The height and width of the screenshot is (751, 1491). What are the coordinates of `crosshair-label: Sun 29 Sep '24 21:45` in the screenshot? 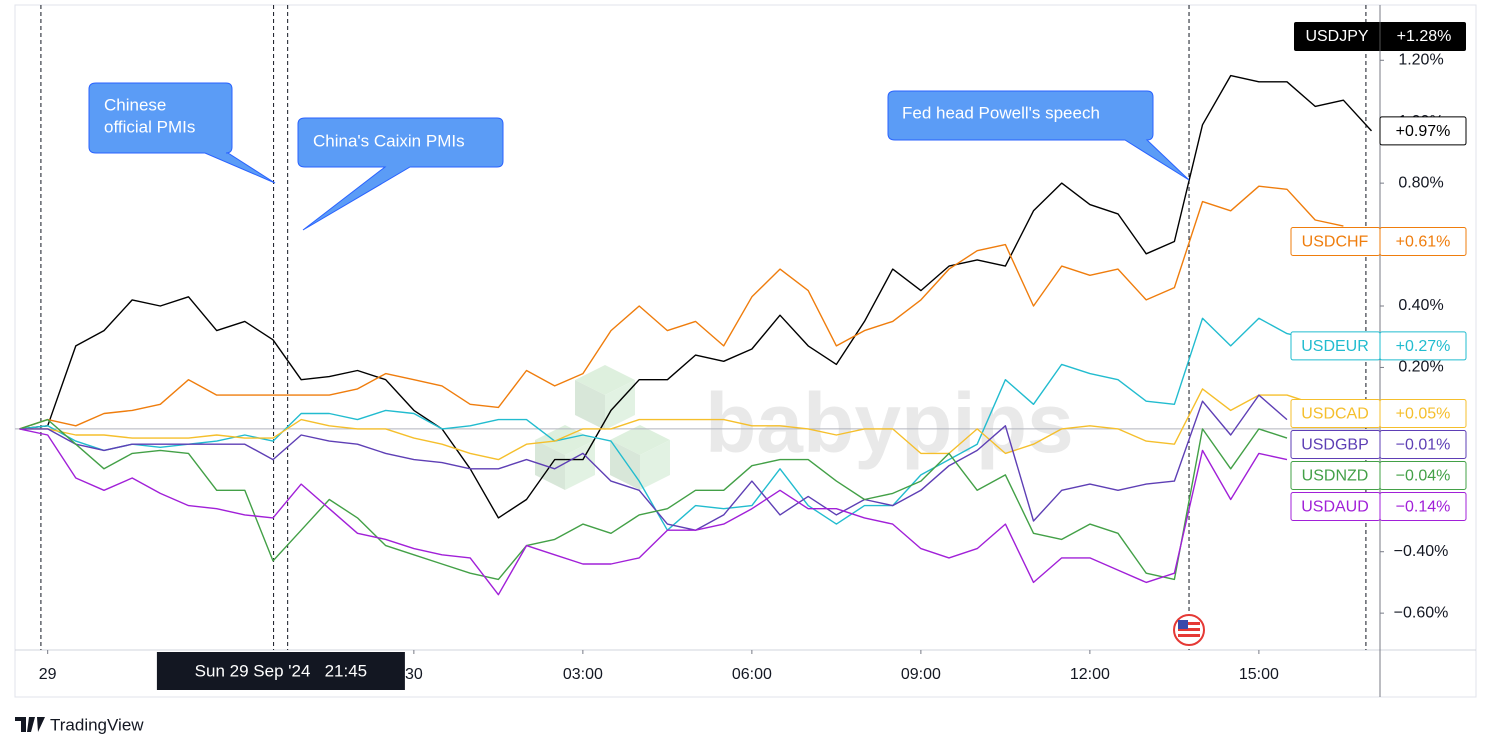 It's located at (281, 670).